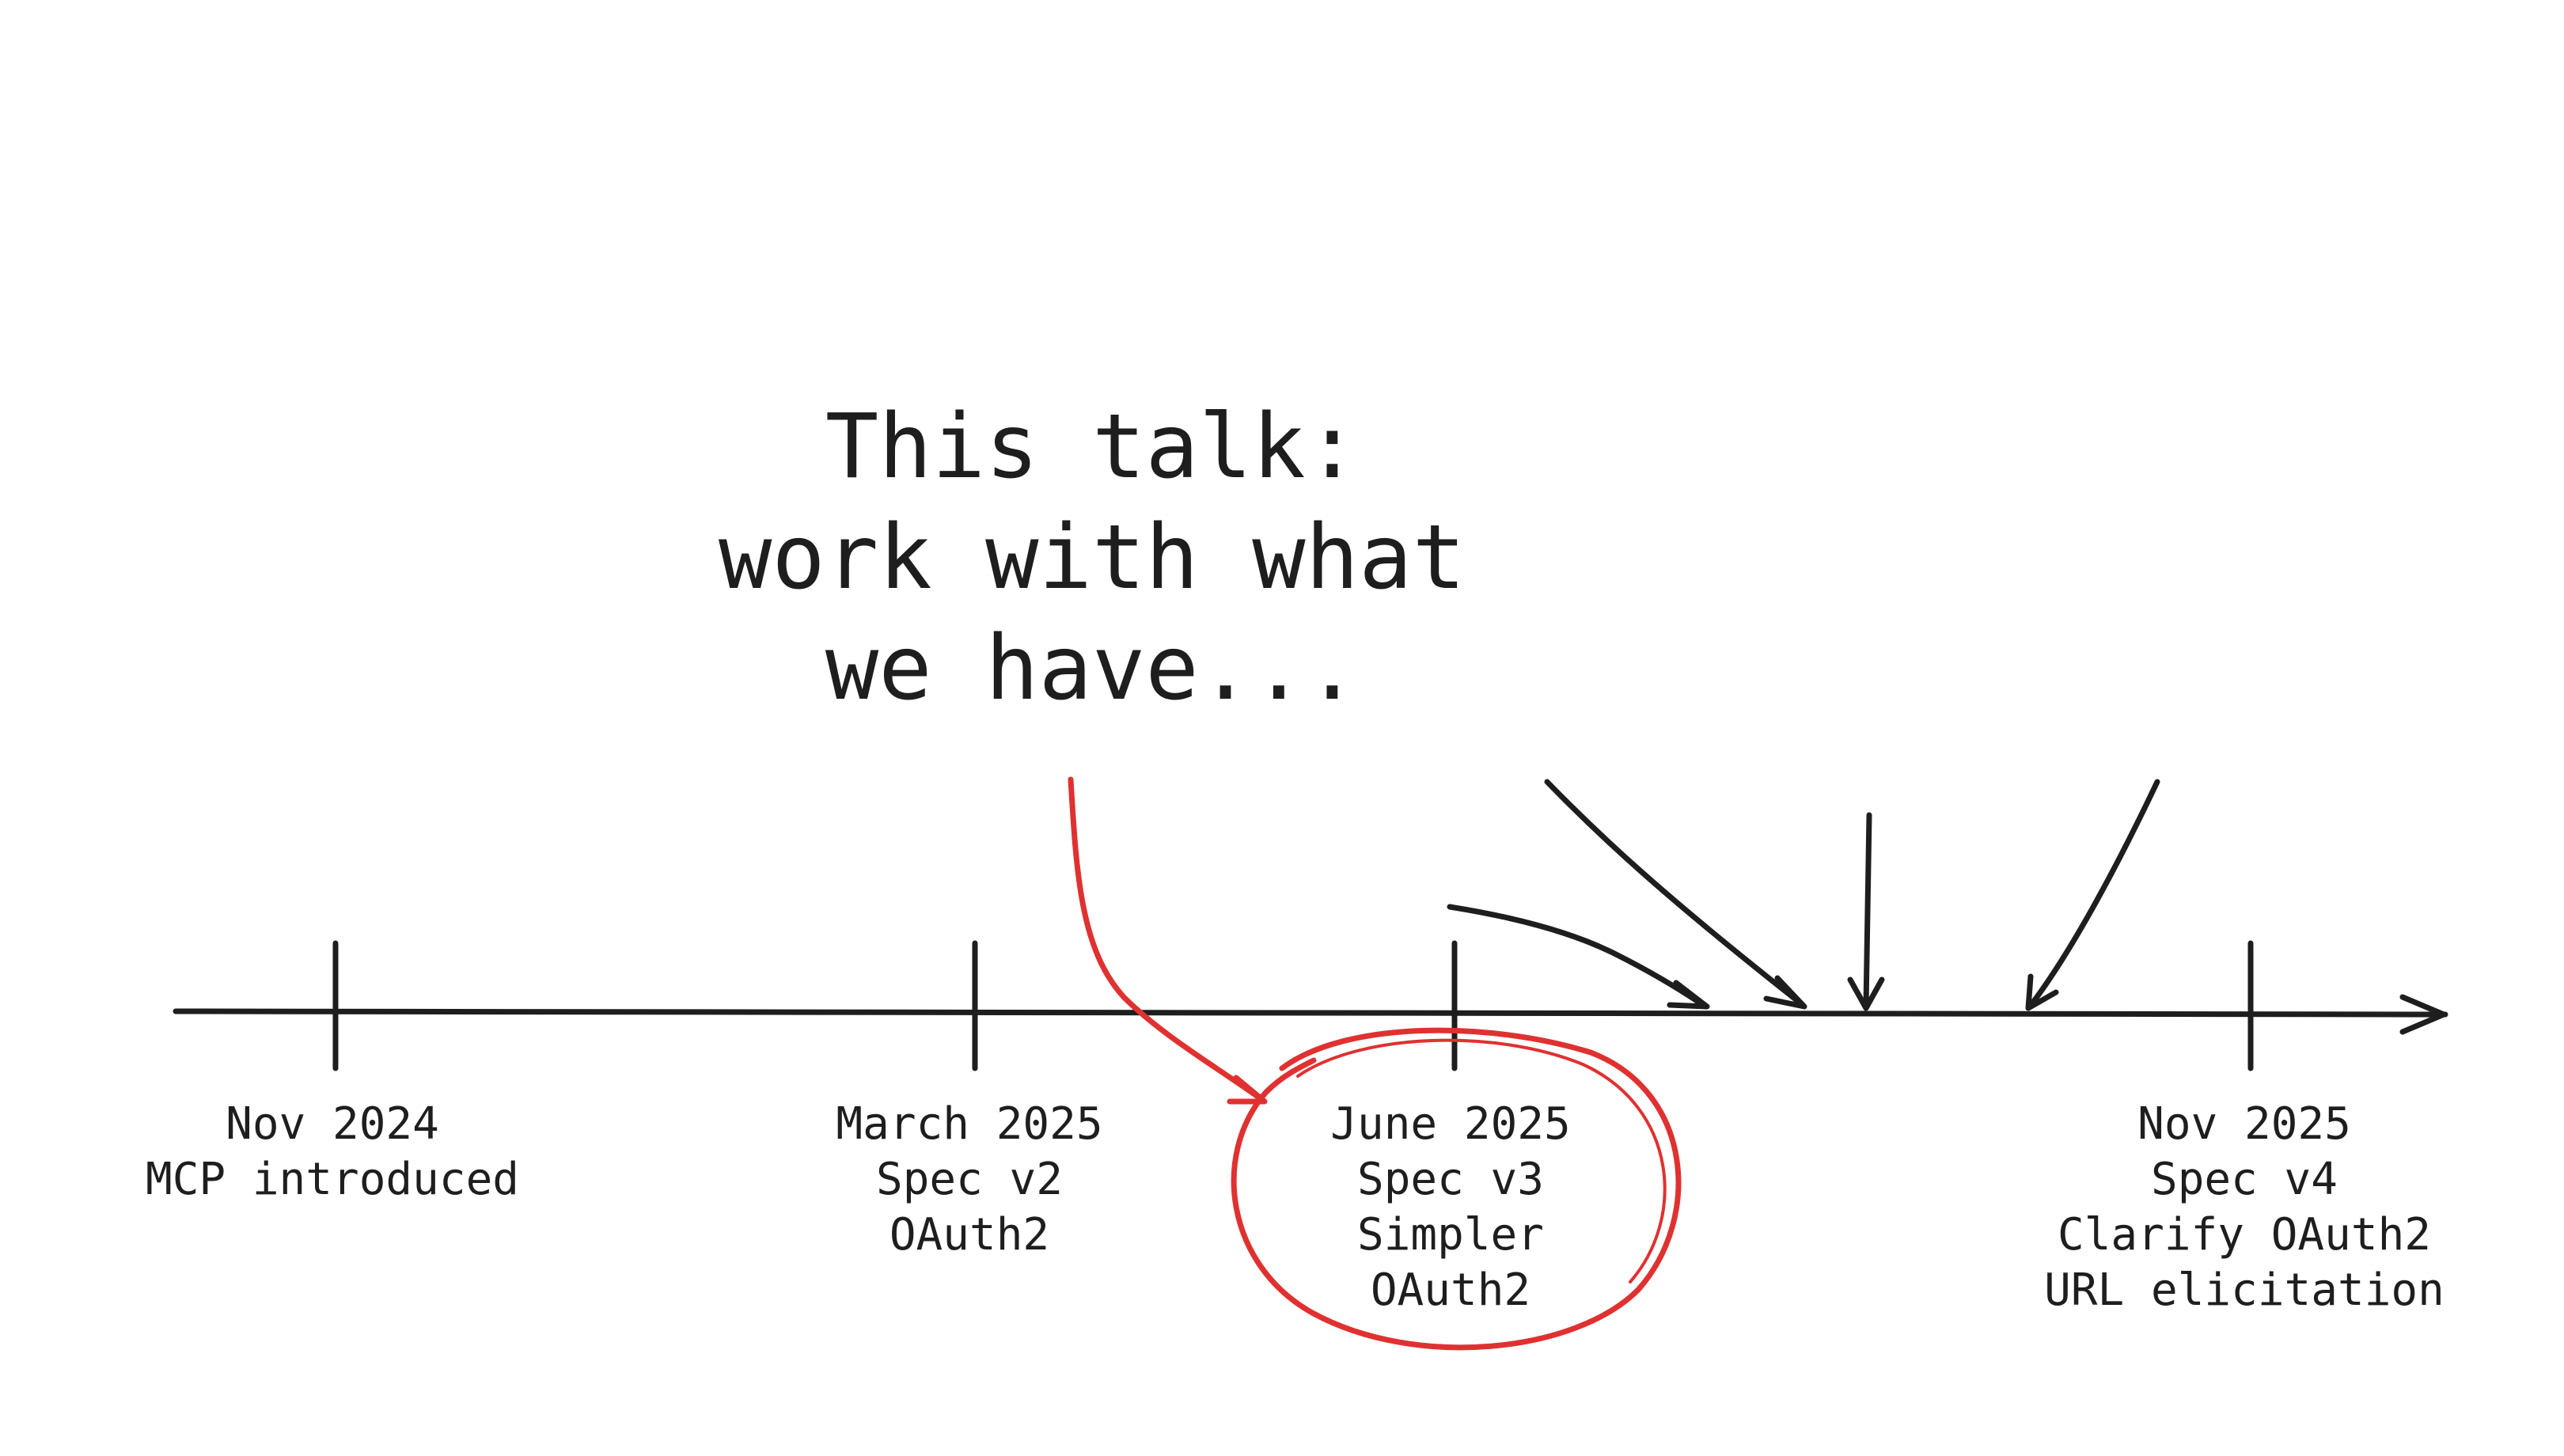  I want to click on milestone-nov-2024: Nov 2024 MCP introduced, so click(332, 1152).